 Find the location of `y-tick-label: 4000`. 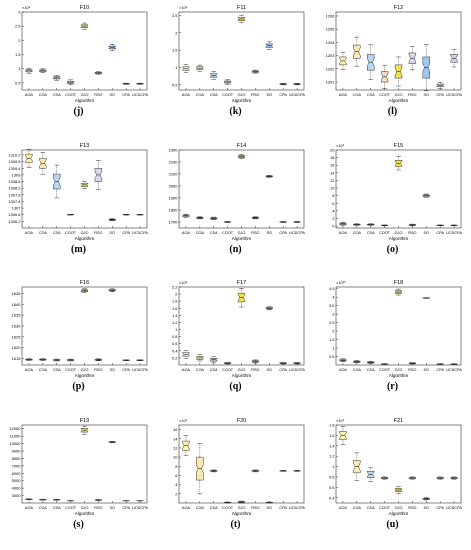

y-tick-label: 4000 is located at coordinates (17, 487).